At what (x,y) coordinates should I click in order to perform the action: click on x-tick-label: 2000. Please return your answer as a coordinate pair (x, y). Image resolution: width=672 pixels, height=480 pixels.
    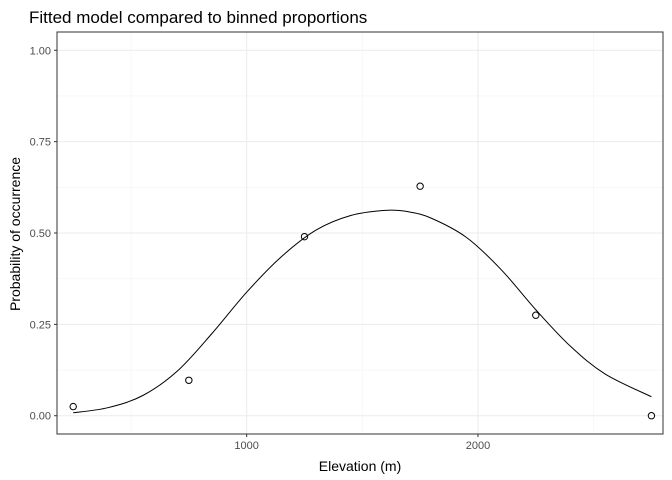
    Looking at the image, I should click on (478, 446).